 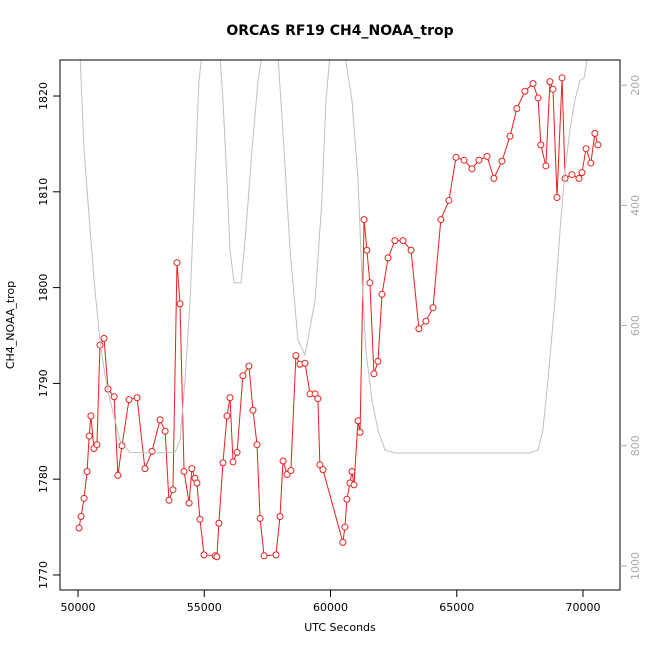 I want to click on x-axis-label: UTC Seconds, so click(x=340, y=627).